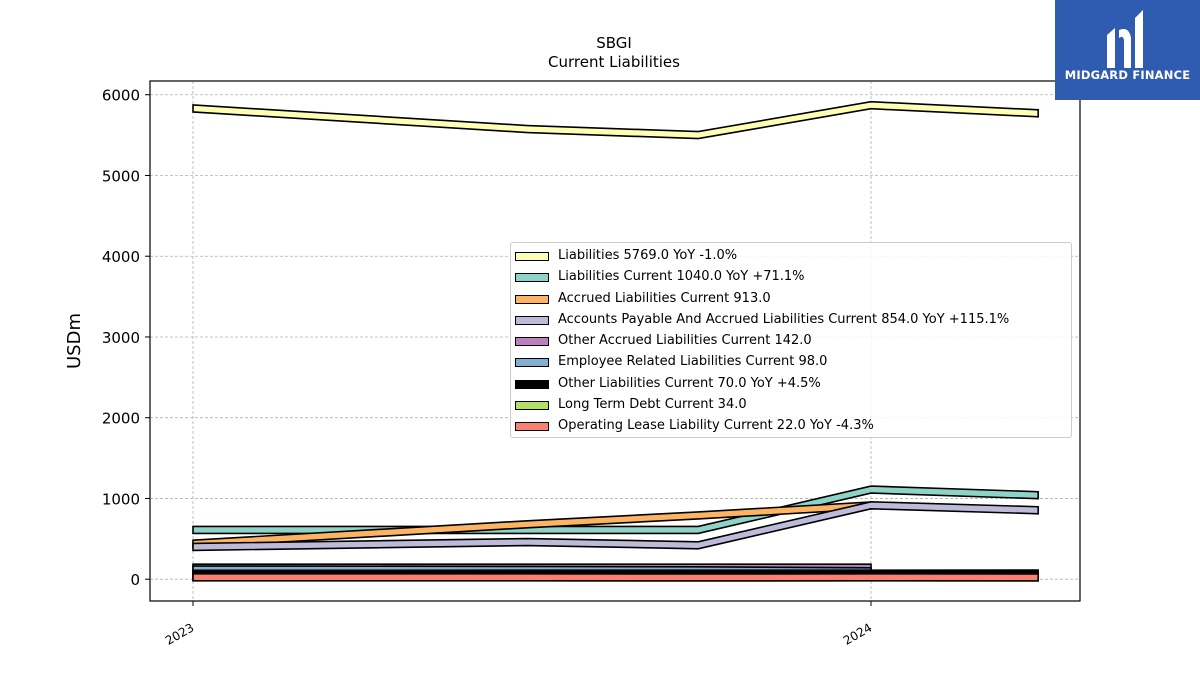 This screenshot has width=1200, height=675. Describe the element at coordinates (179, 633) in the screenshot. I see `x-tick-label: 2023` at that location.